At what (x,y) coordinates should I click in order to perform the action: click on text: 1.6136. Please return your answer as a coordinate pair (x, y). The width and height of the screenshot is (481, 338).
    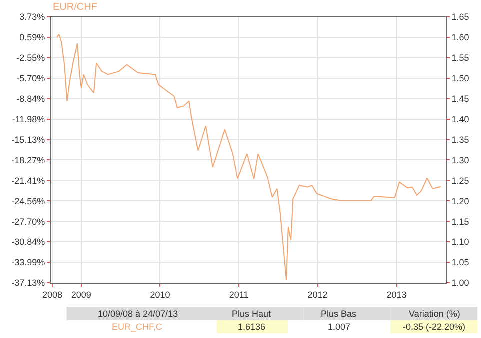
    Looking at the image, I should click on (252, 327).